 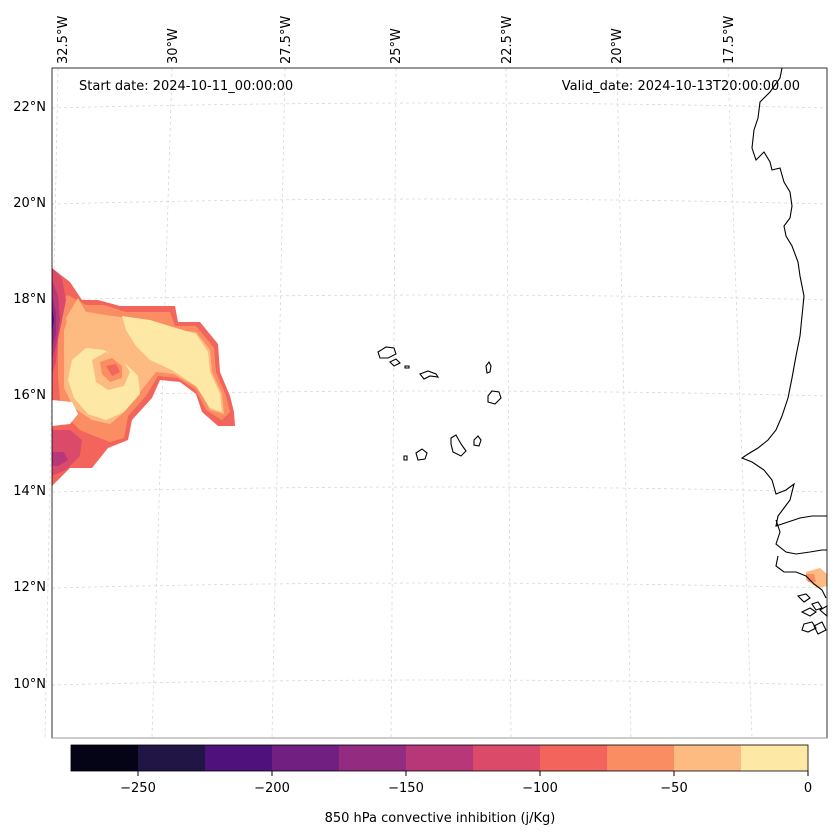 I want to click on contour-level-neg175, so click(x=54, y=322).